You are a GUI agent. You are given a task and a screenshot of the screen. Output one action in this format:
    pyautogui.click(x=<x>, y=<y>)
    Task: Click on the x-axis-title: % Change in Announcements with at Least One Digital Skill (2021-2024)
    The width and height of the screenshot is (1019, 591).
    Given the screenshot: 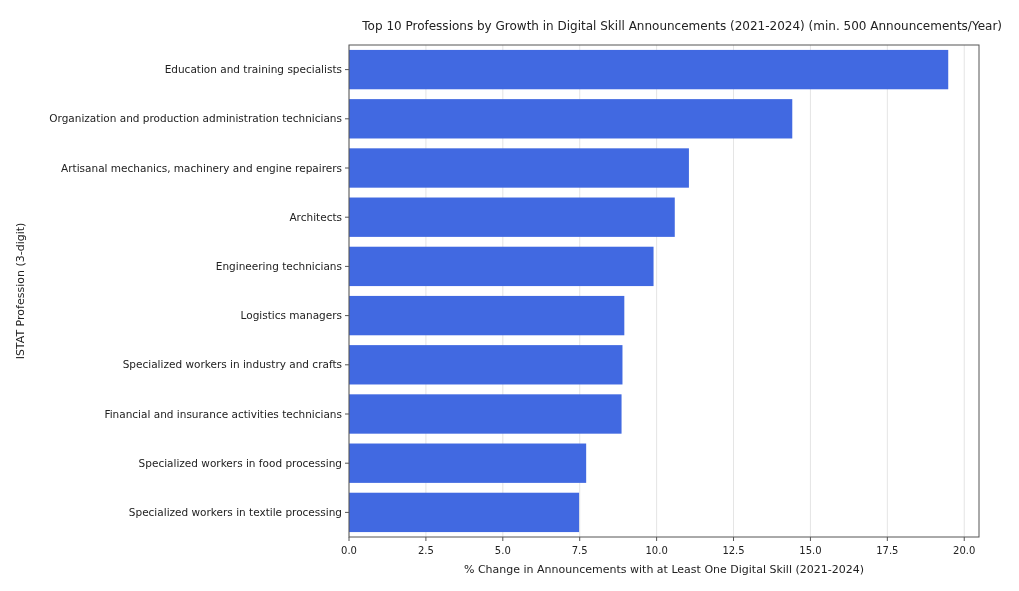 What is the action you would take?
    pyautogui.click(x=664, y=569)
    